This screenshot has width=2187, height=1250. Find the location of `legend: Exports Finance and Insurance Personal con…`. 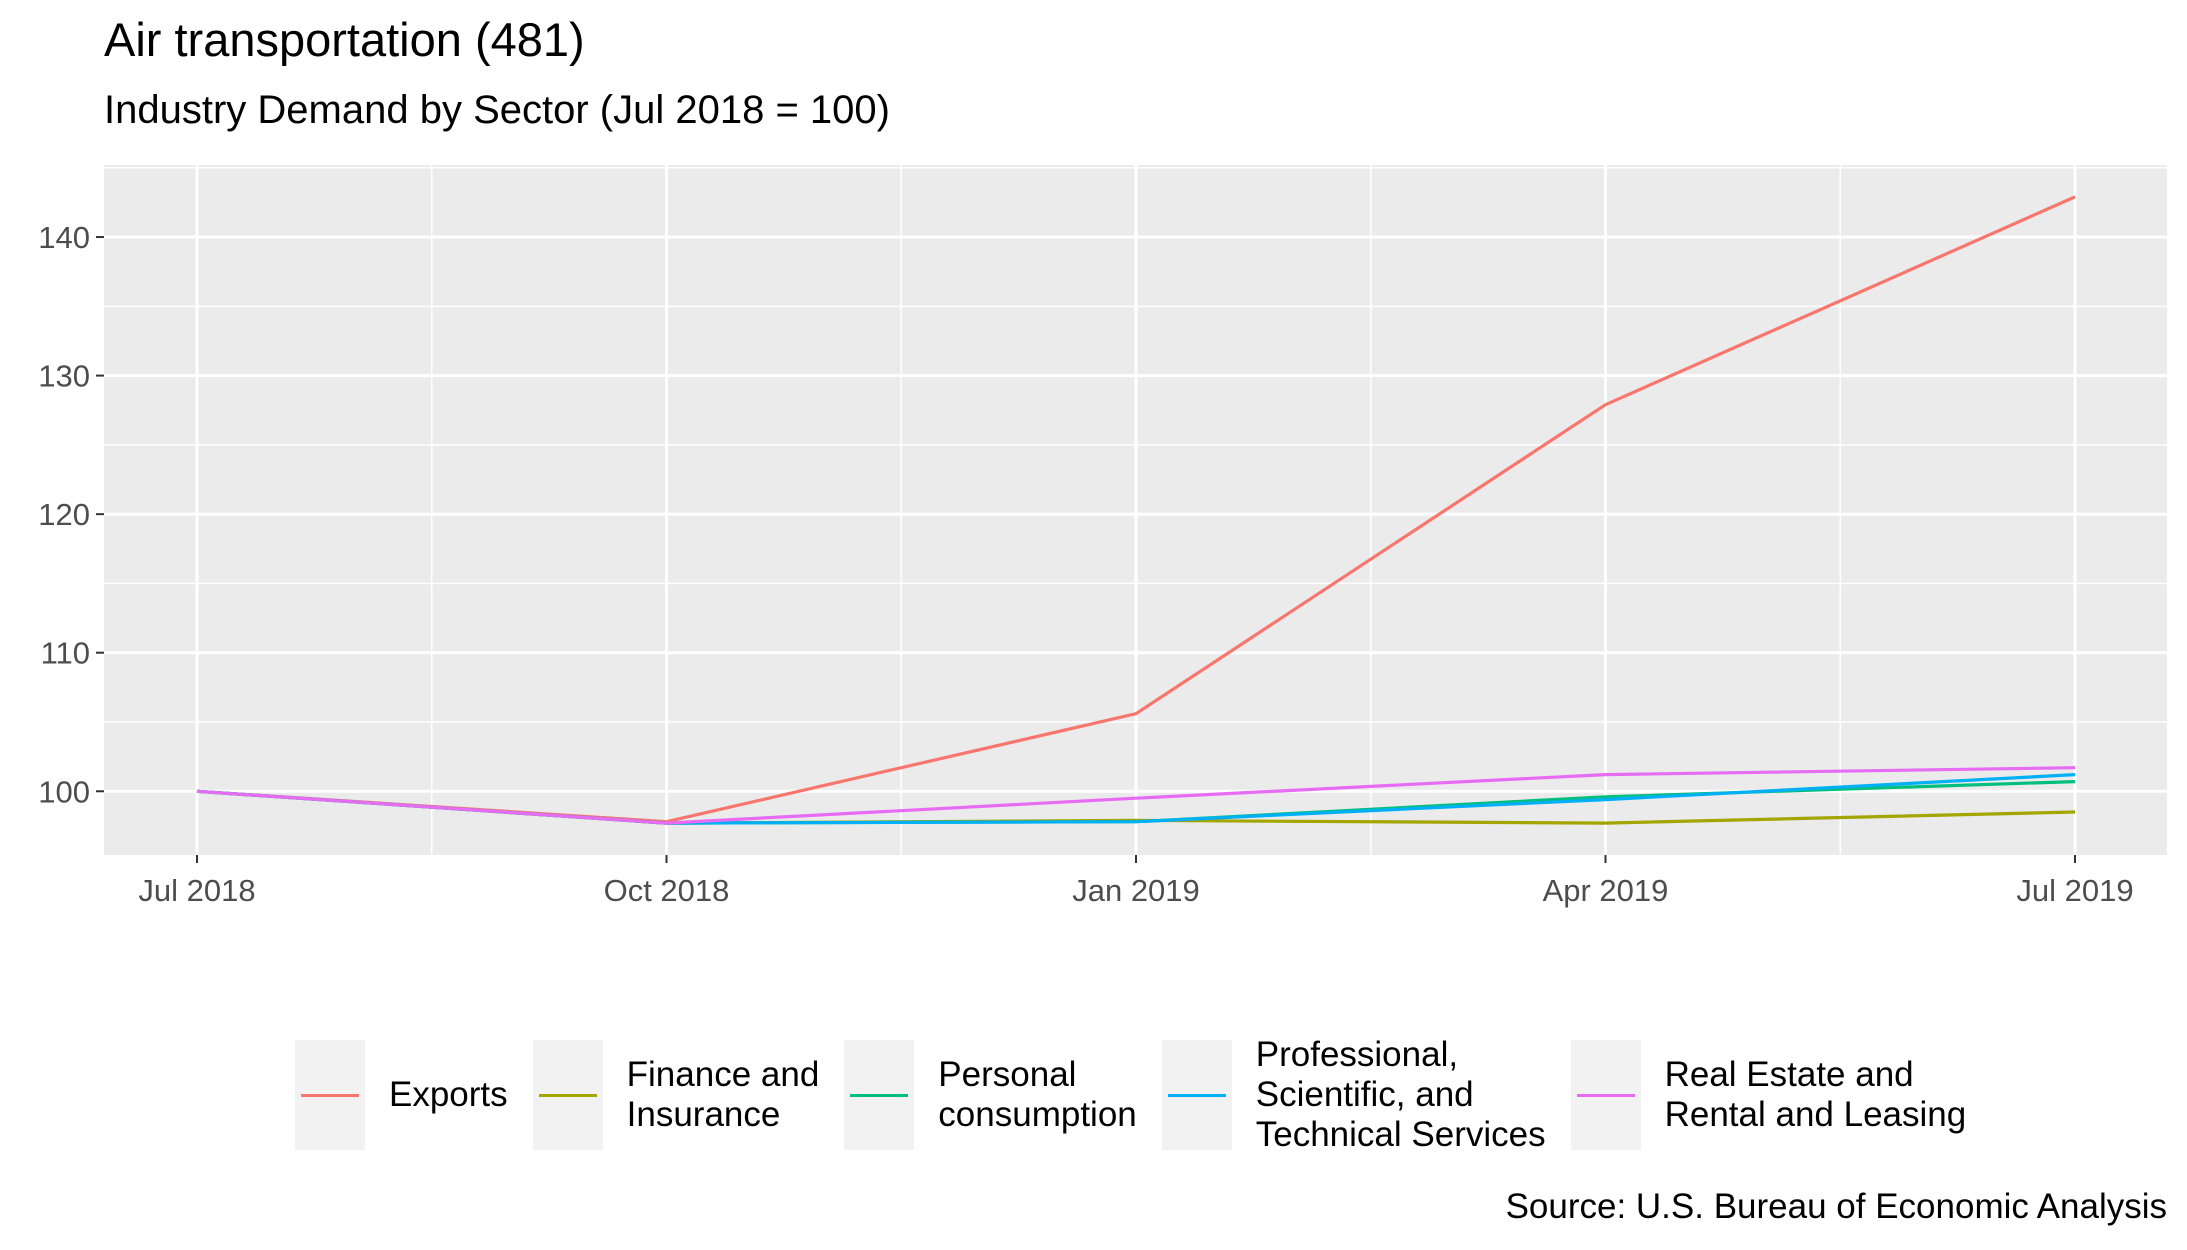

legend: Exports Finance and Insurance Personal con… is located at coordinates (1143, 1094).